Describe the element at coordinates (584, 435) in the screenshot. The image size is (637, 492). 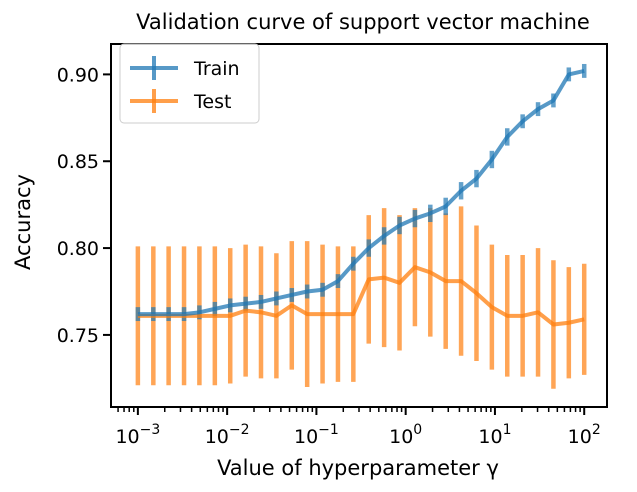
I see `x-tick-label-5: 10²` at that location.